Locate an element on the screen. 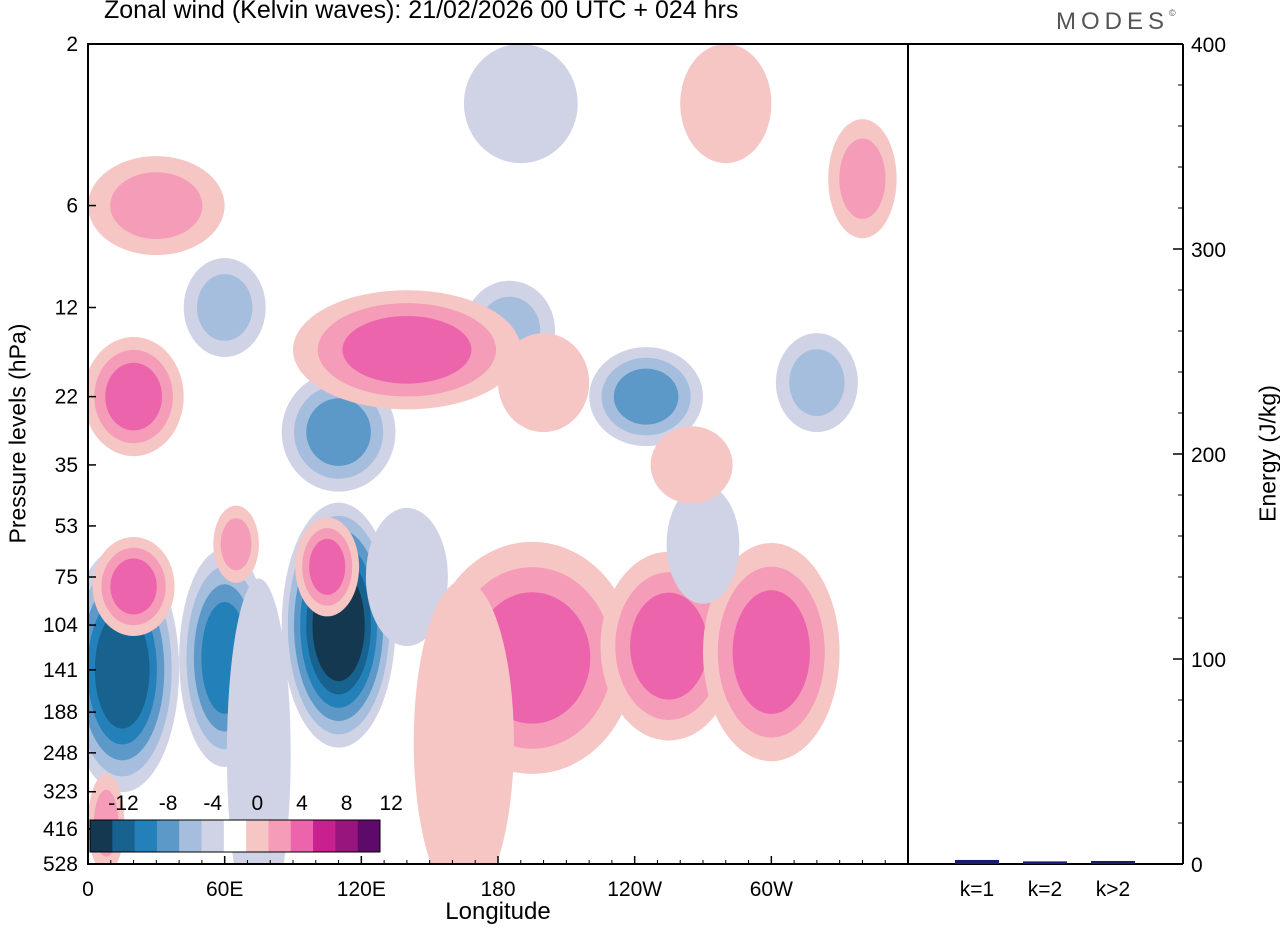 This screenshot has width=1280, height=930. x-tick-label: 180 is located at coordinates (497, 889).